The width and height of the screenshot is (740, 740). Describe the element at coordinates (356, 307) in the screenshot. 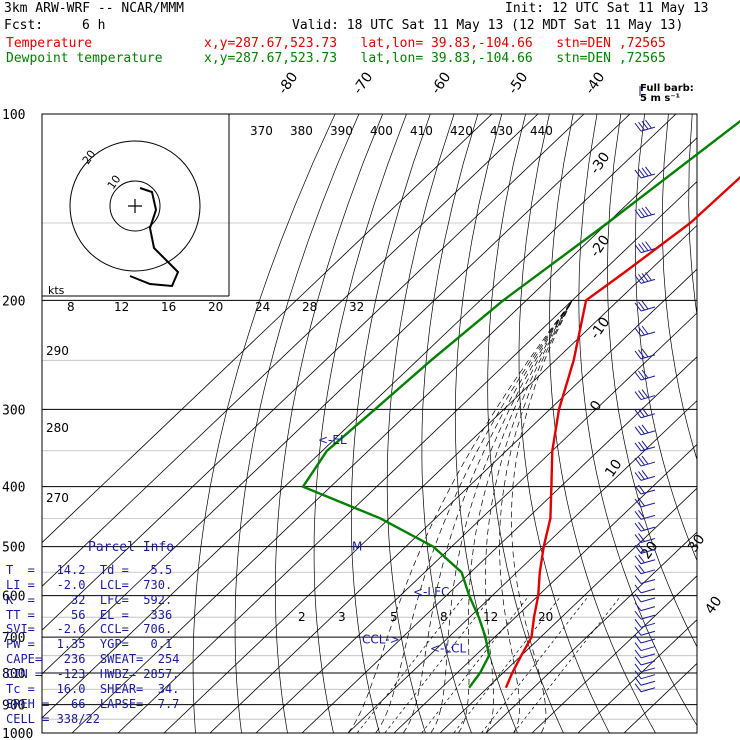

I see `hodograph-speed-label: 32` at that location.